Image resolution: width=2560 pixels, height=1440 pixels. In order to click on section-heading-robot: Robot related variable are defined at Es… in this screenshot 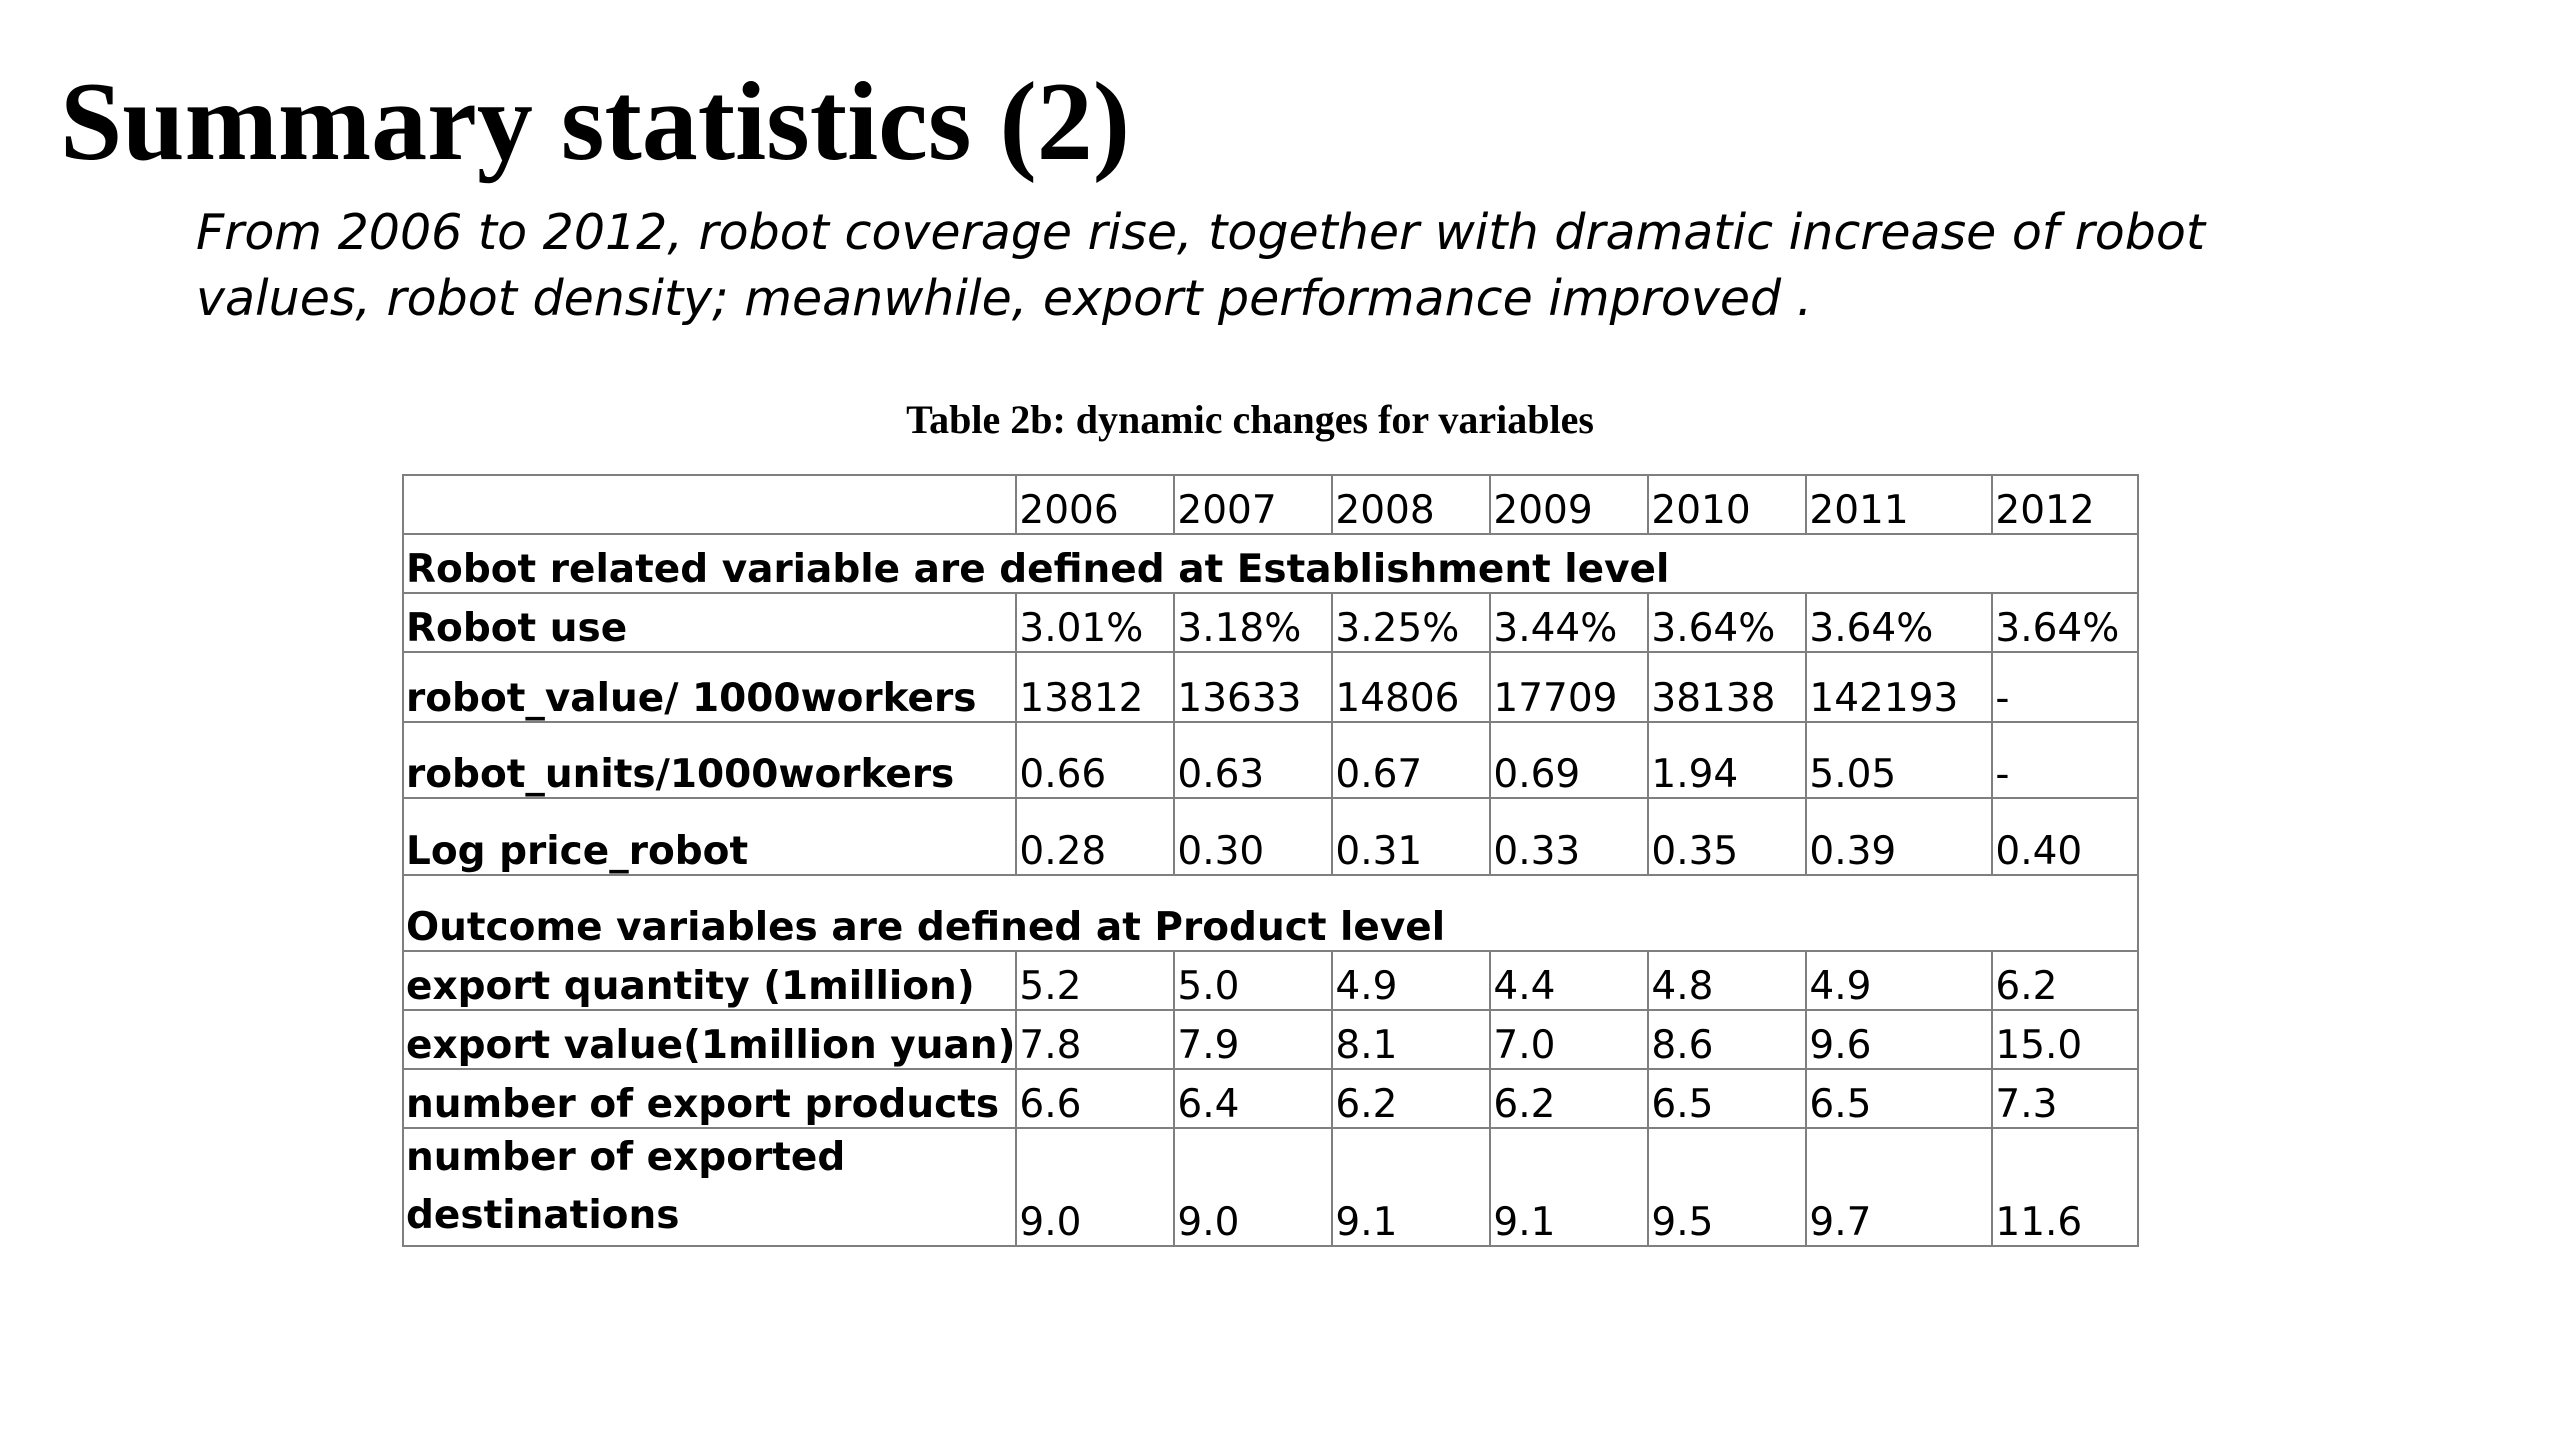, I will do `click(1270, 563)`.